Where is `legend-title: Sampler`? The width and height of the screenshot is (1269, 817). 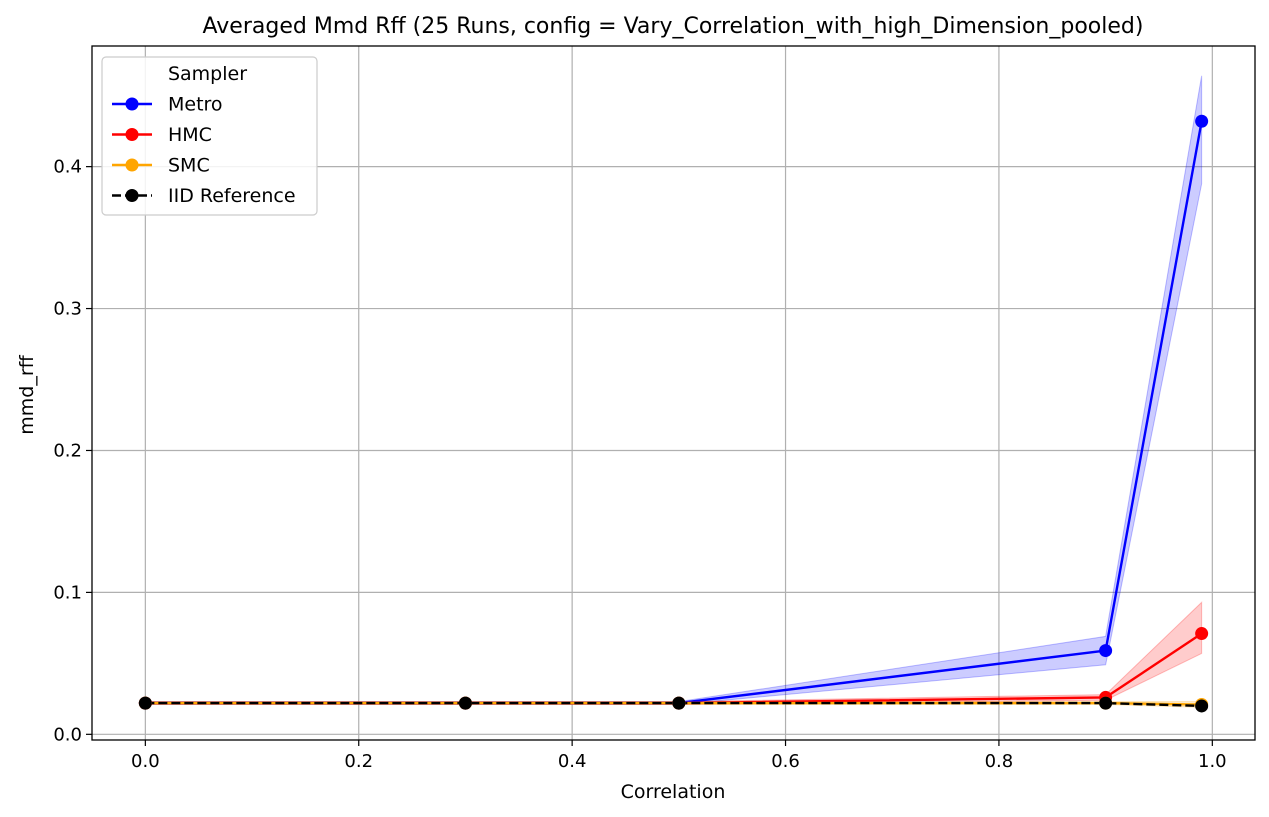 legend-title: Sampler is located at coordinates (207, 74).